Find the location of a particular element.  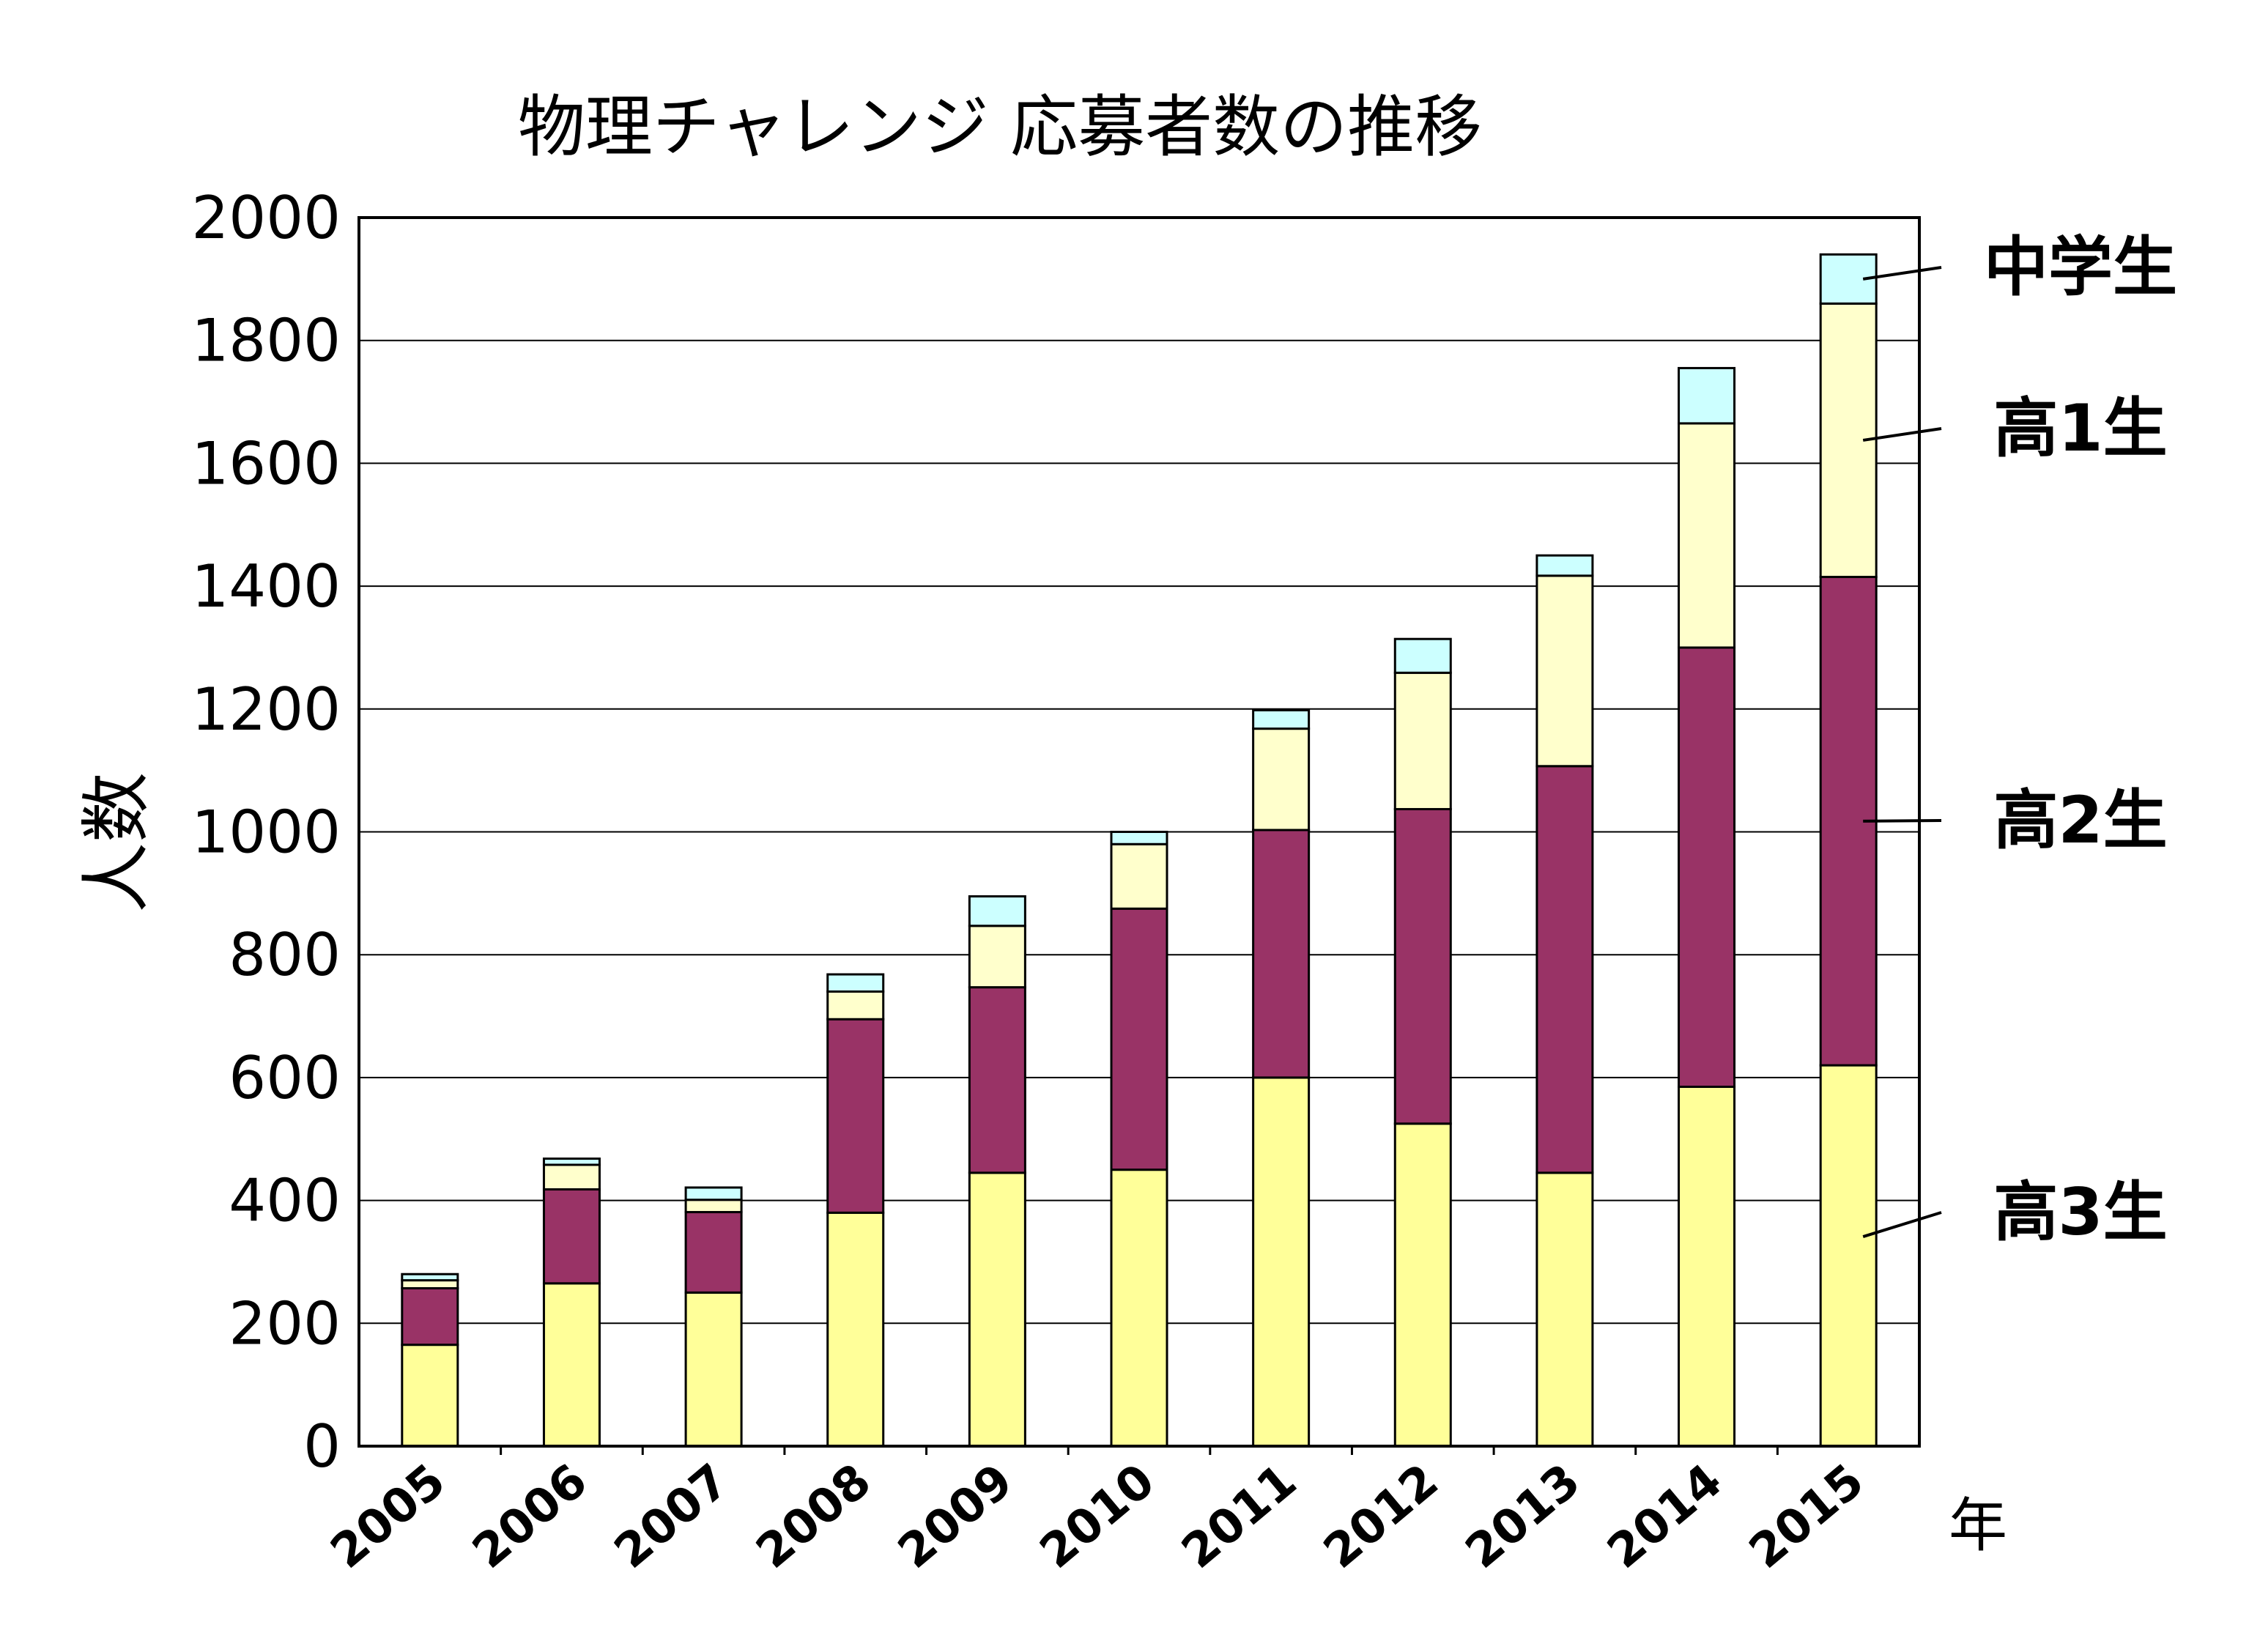

legend-label: 高3生 is located at coordinates (2080, 1212).